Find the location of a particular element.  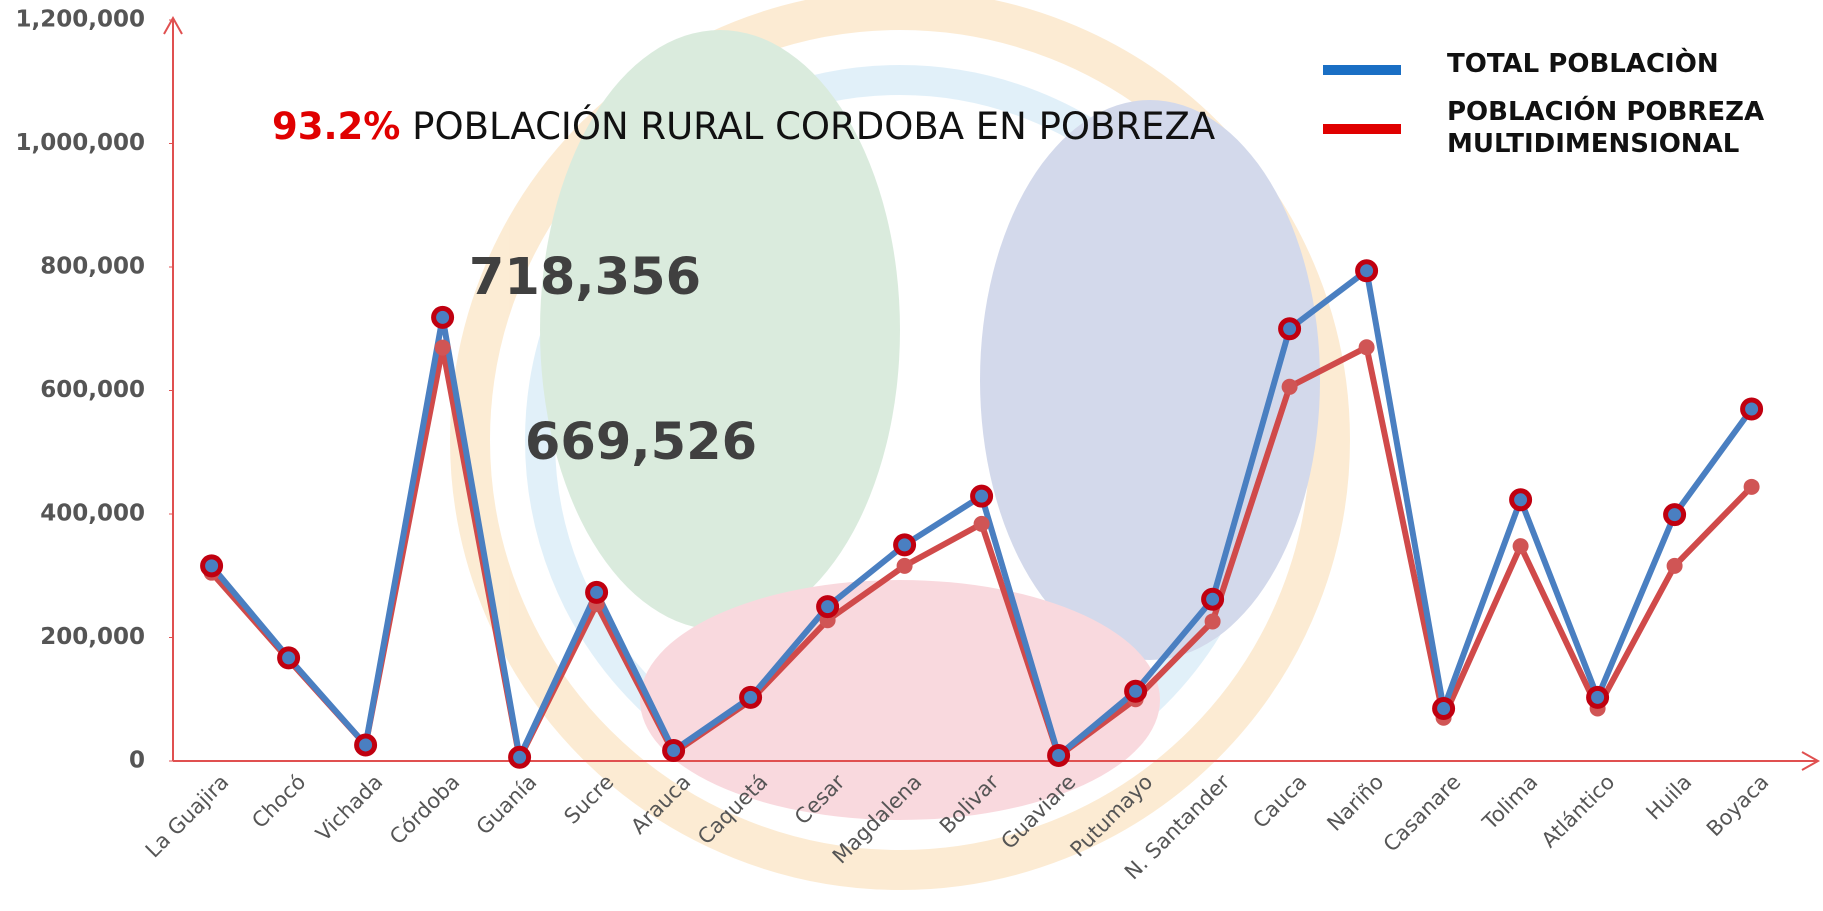

y-tick-label: 800,000 is located at coordinates (92, 267).